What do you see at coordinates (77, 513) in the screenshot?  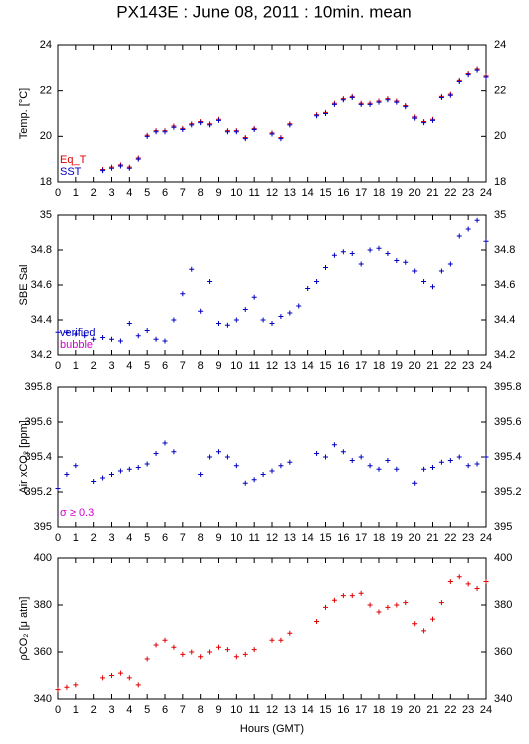 I see `annotation: σ ≥ 0.3` at bounding box center [77, 513].